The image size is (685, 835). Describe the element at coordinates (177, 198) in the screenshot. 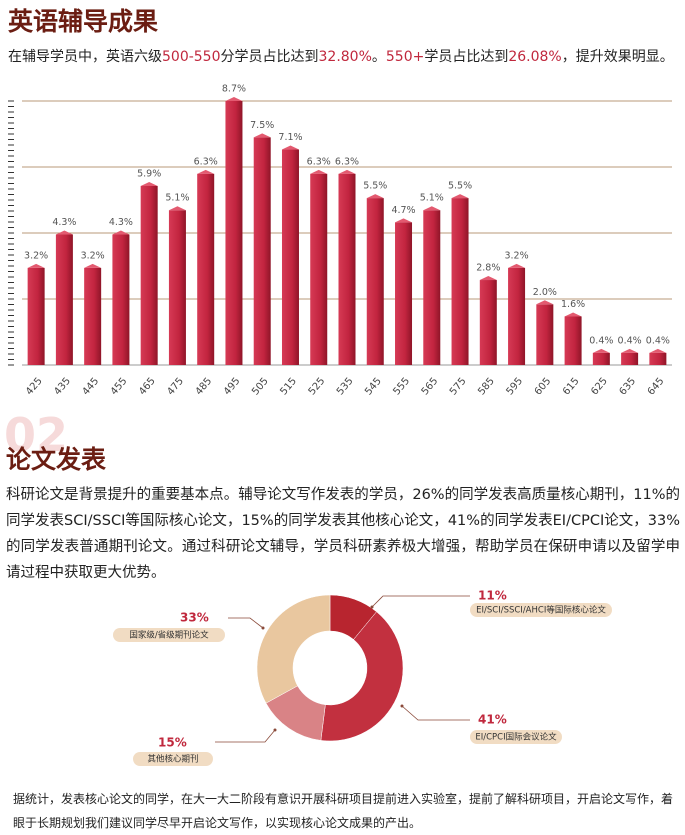

I see `value-label: 5.1%` at that location.